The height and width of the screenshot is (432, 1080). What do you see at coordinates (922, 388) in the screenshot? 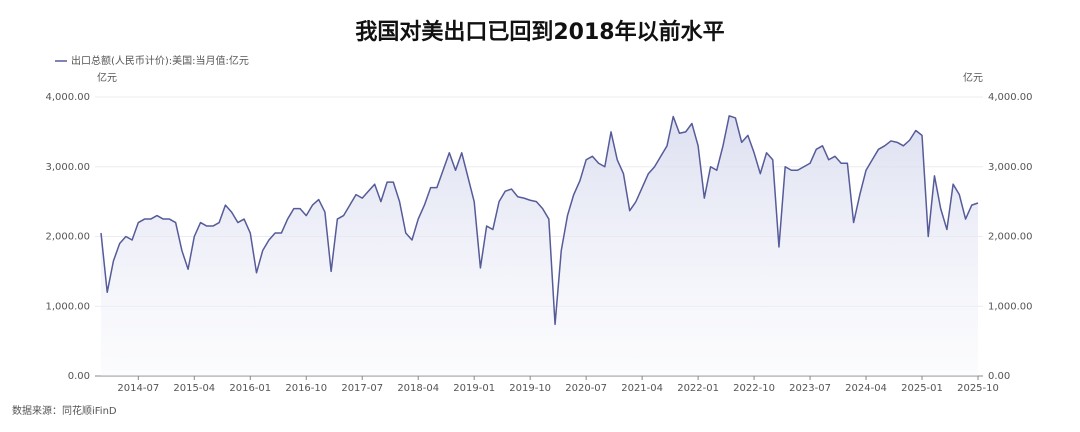
I see `x-tick-label: 2025-01` at bounding box center [922, 388].